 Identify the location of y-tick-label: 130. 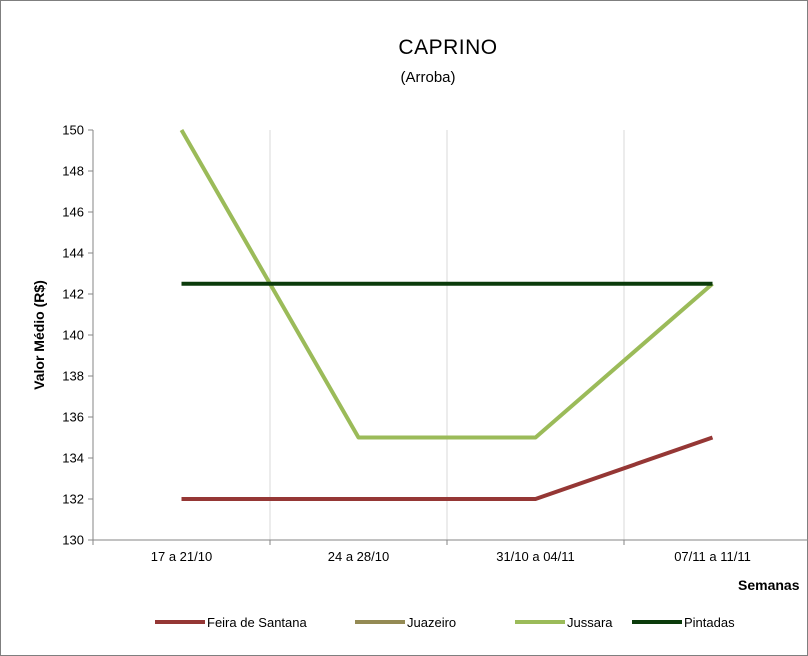
(73, 540).